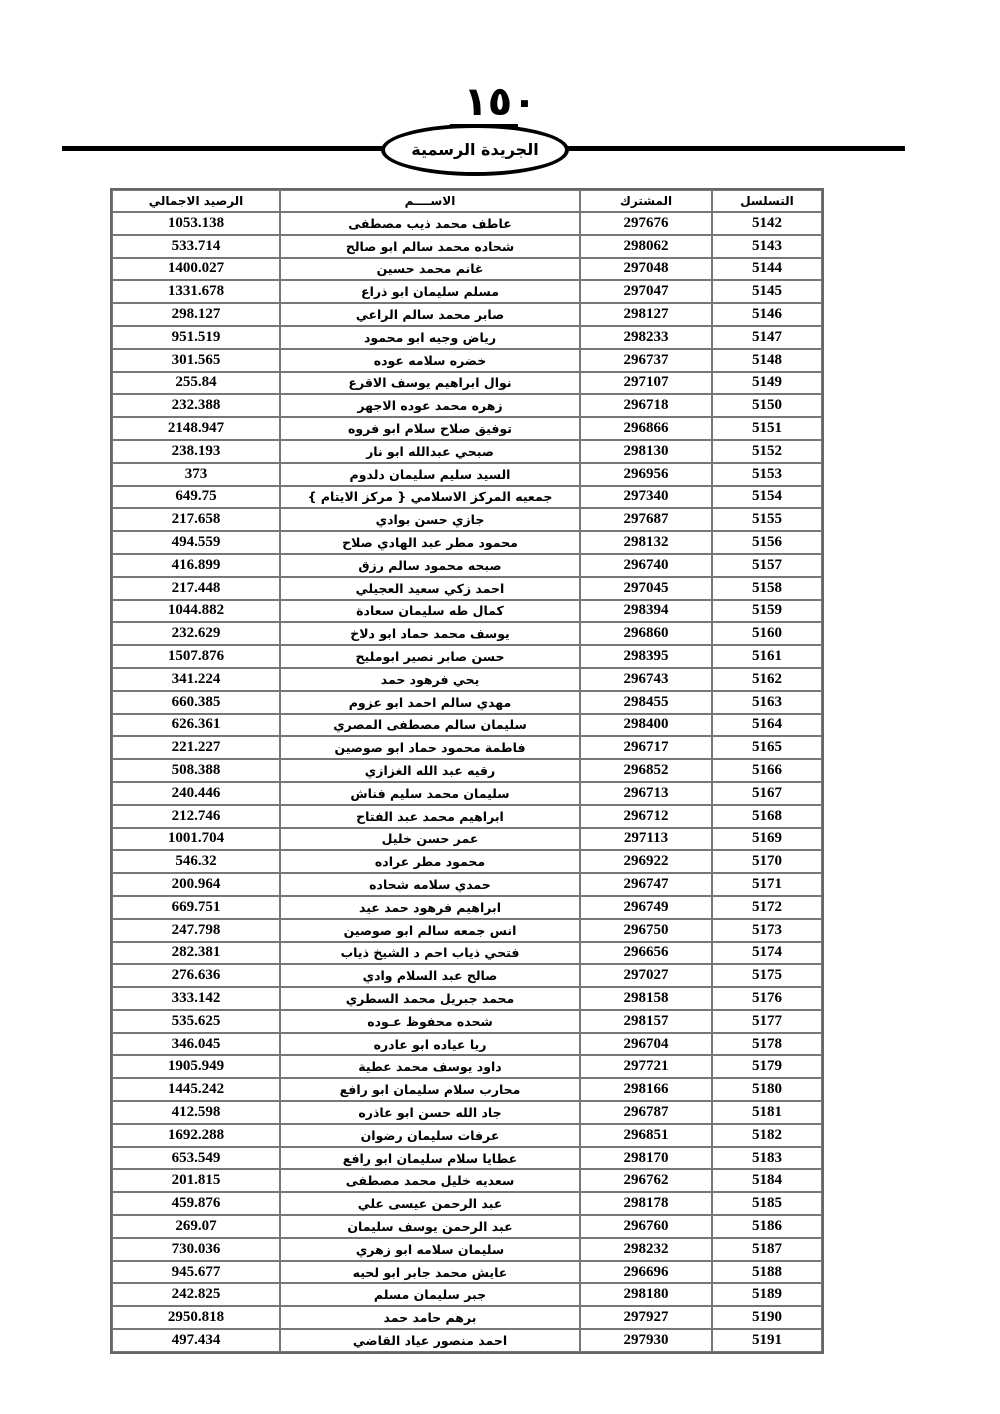 This screenshot has width=1000, height=1414. Describe the element at coordinates (646, 497) in the screenshot. I see `subscriber-cell: 297340` at that location.